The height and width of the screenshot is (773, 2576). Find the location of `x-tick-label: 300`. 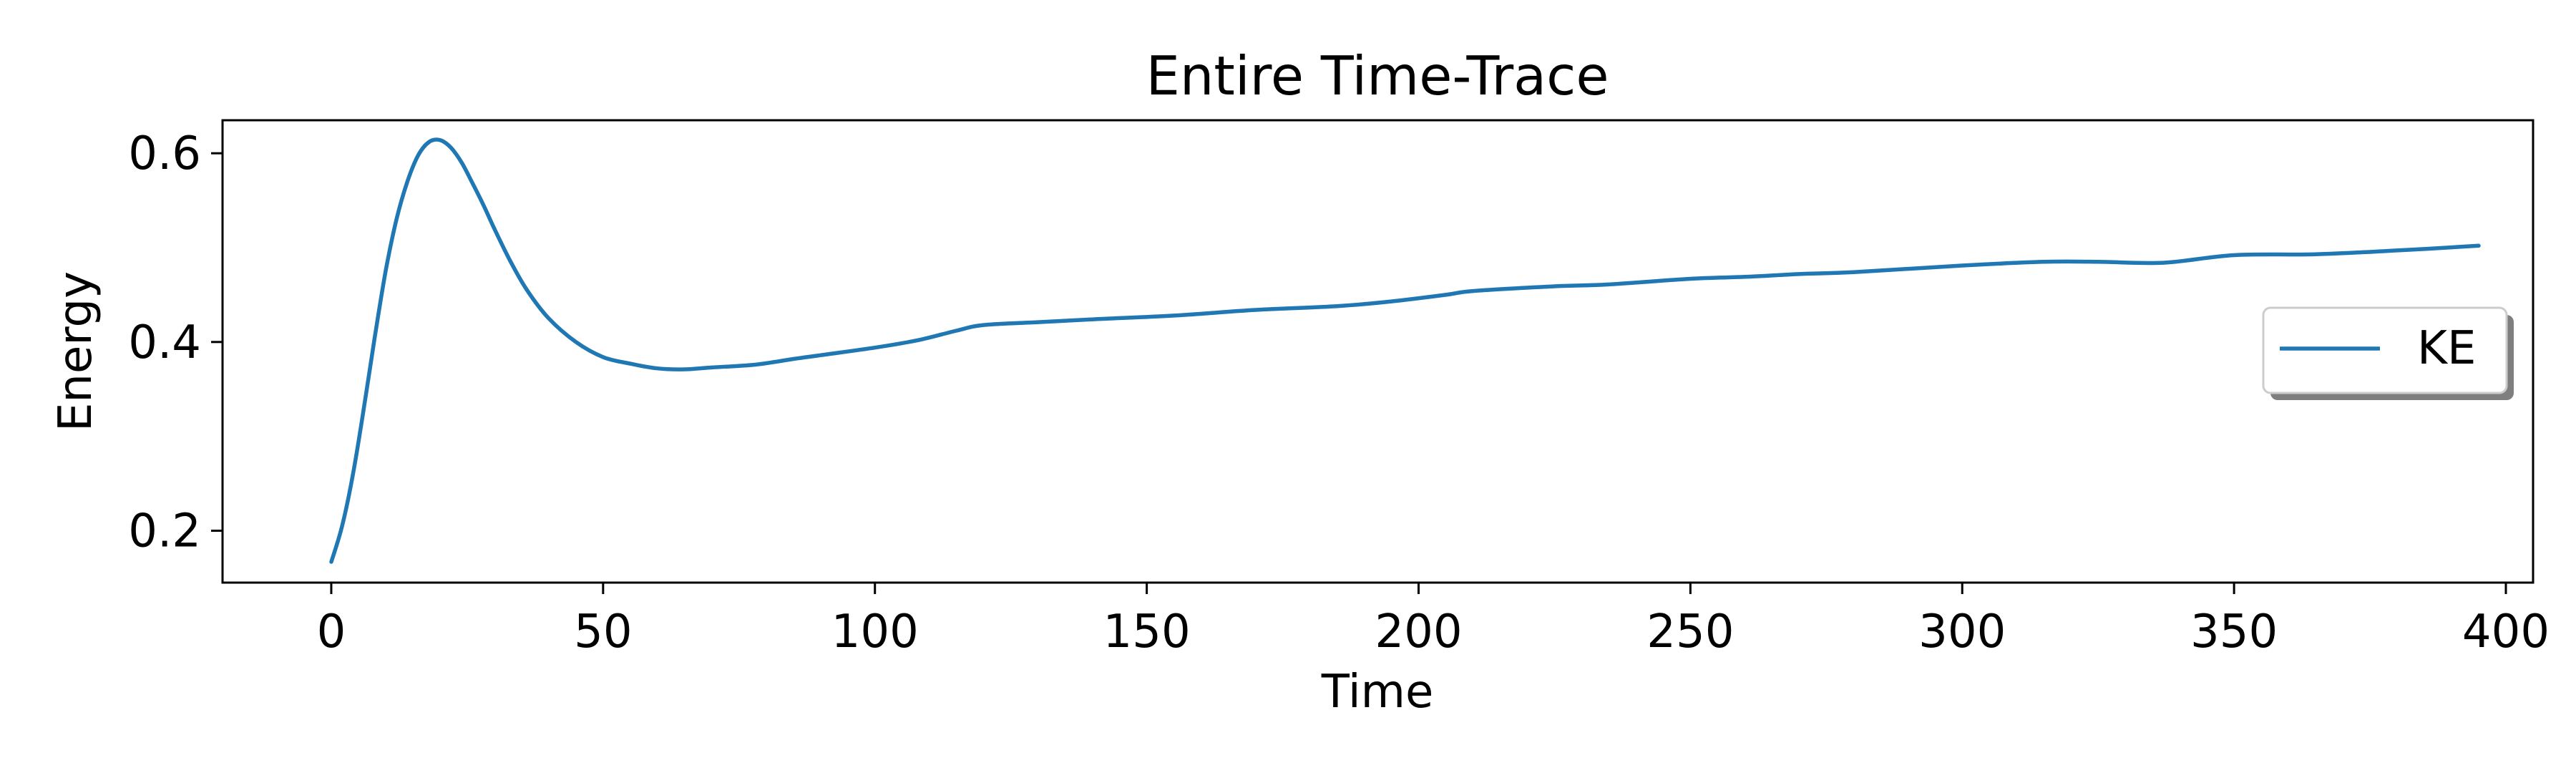

x-tick-label: 300 is located at coordinates (1962, 632).